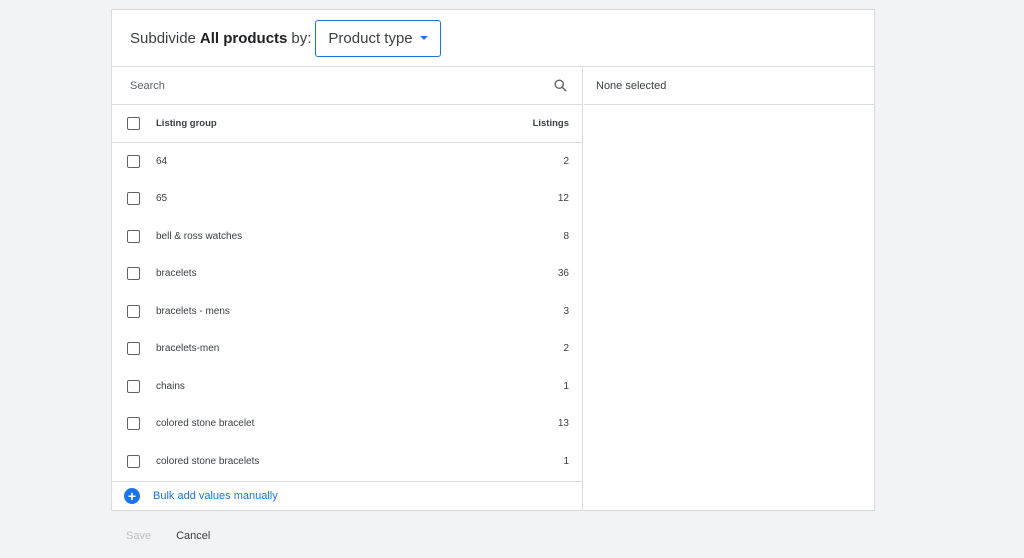  Describe the element at coordinates (729, 86) in the screenshot. I see `selected-header: None selected` at that location.